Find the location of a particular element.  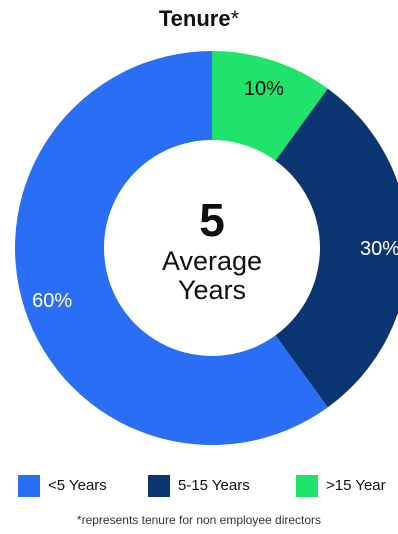

legend-item-under-5-years: <5 Years is located at coordinates (62, 486).